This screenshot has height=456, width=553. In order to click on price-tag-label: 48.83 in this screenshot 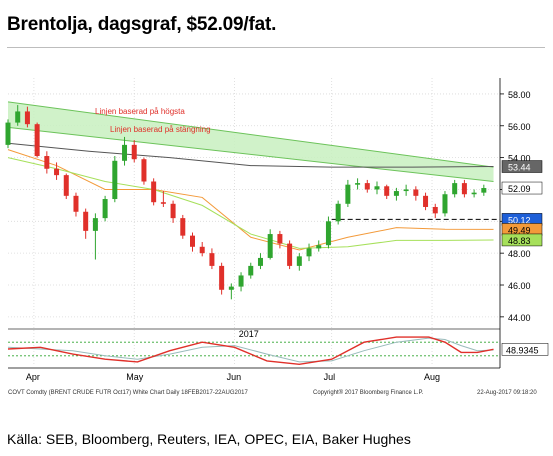, I will do `click(519, 241)`.